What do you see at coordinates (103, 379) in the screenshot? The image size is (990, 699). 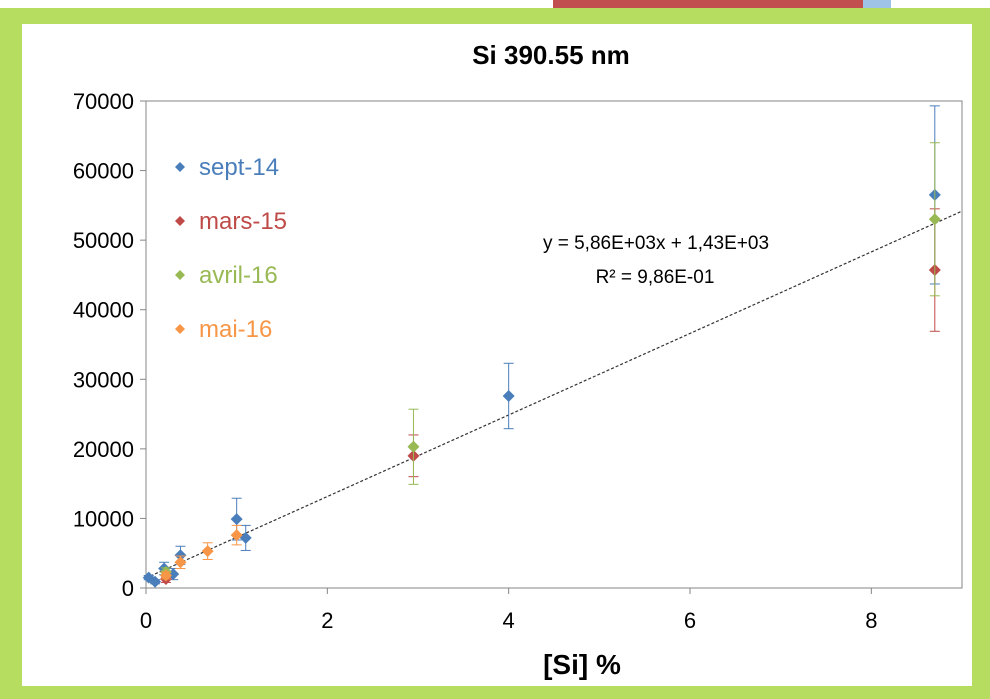 I see `y-tick-label: 30000` at bounding box center [103, 379].